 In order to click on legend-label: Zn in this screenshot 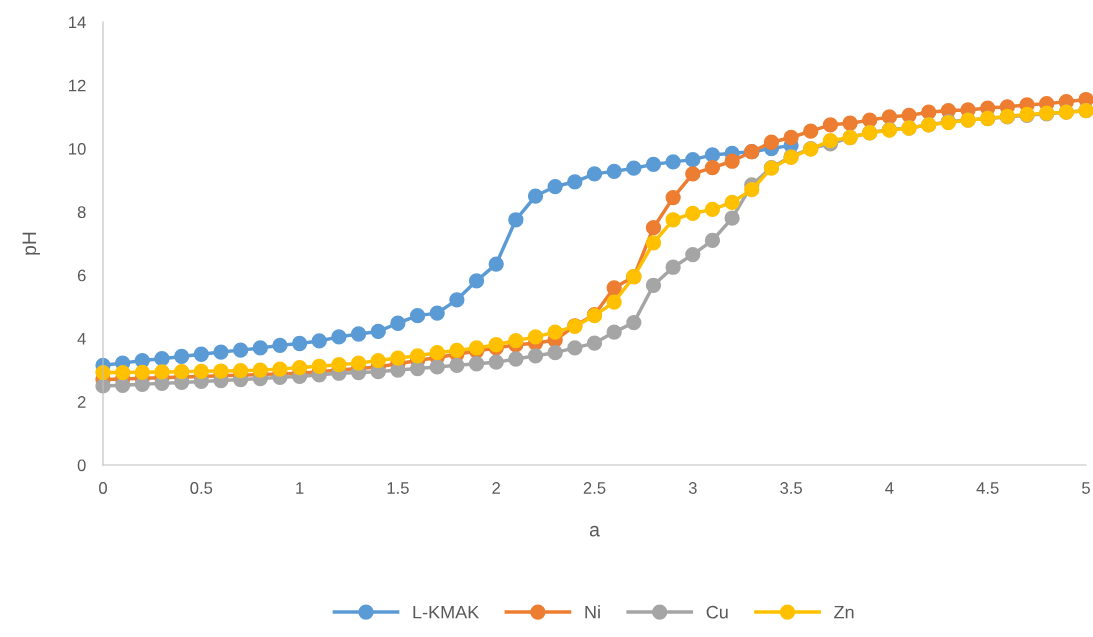, I will do `click(844, 612)`.